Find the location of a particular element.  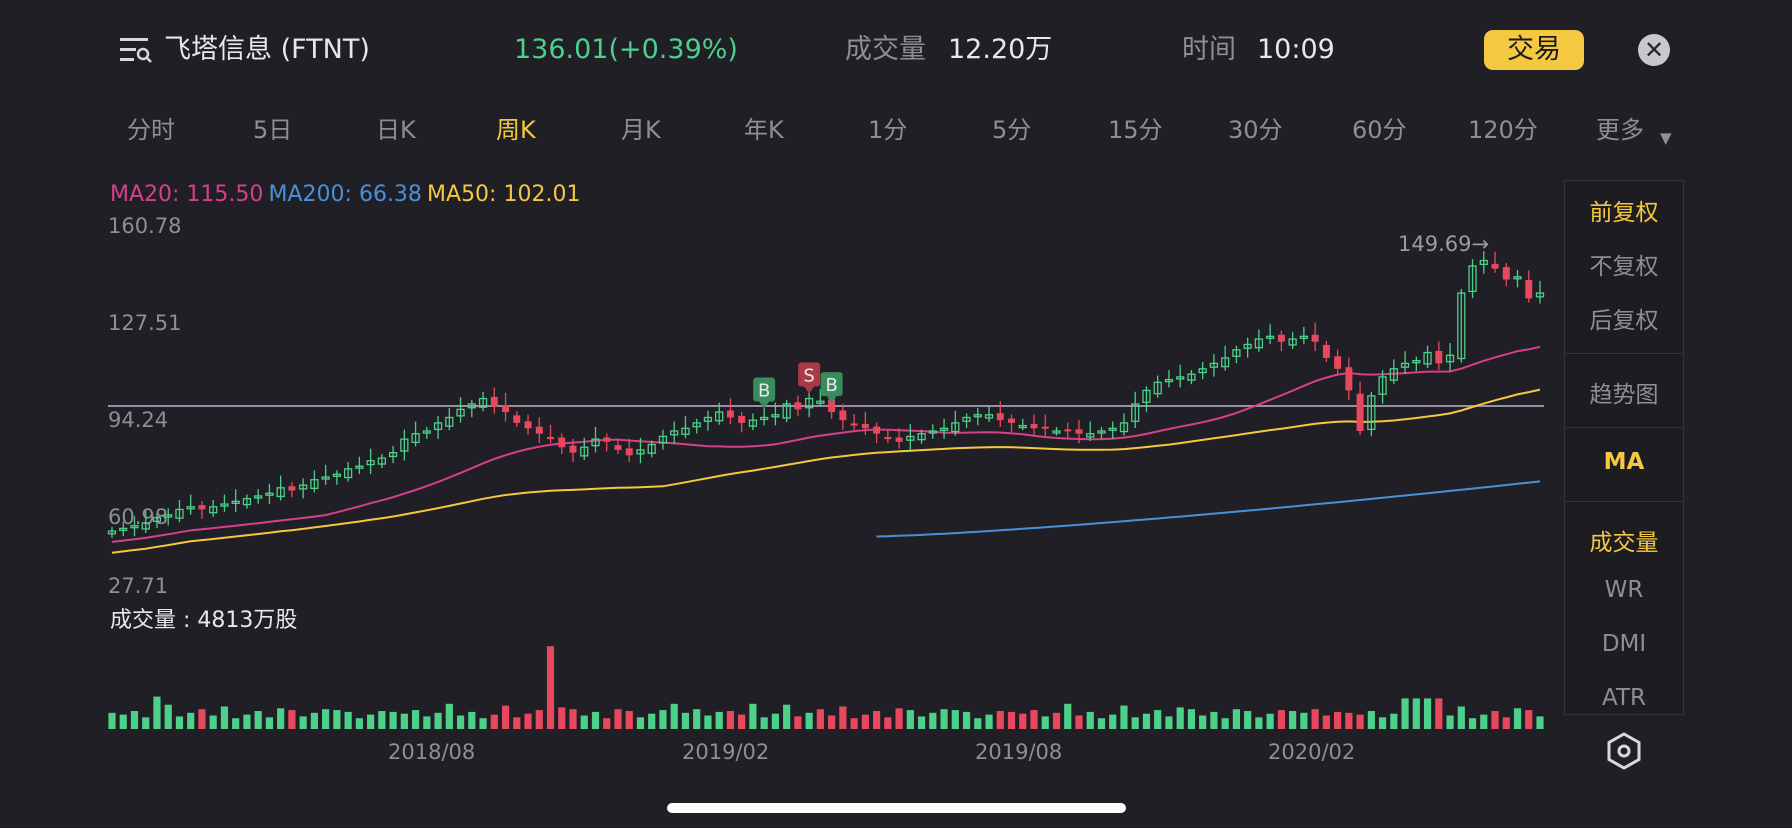

indicator-5: 成交量 is located at coordinates (1624, 543).